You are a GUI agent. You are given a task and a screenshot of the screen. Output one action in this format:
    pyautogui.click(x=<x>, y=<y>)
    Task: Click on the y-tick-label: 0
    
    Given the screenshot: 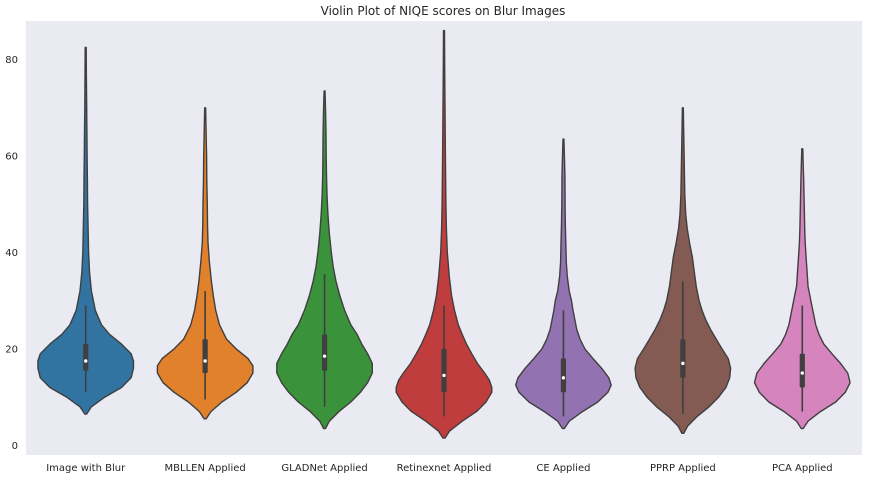 What is the action you would take?
    pyautogui.click(x=15, y=446)
    